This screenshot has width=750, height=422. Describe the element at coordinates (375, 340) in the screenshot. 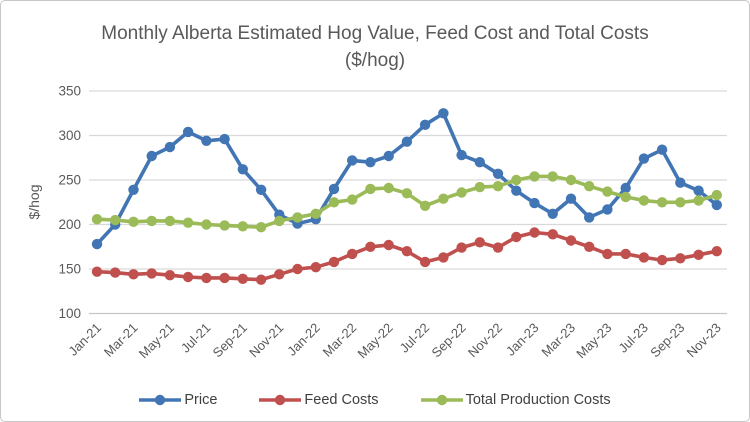

I see `x-tick-label: May-22` at that location.